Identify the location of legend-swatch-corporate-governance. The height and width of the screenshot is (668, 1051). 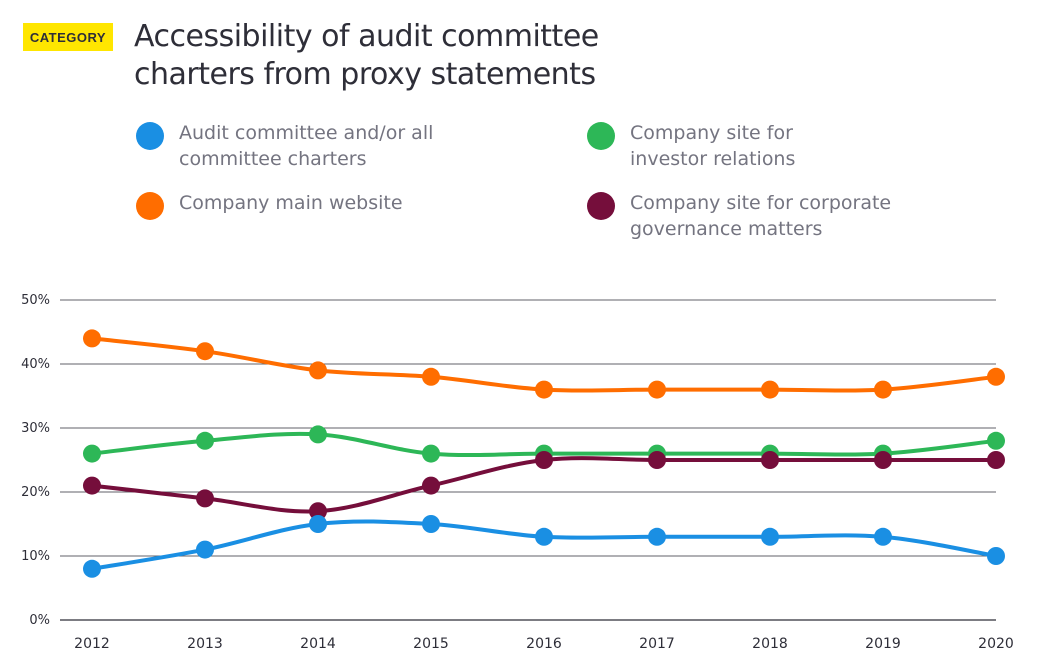
(601, 206).